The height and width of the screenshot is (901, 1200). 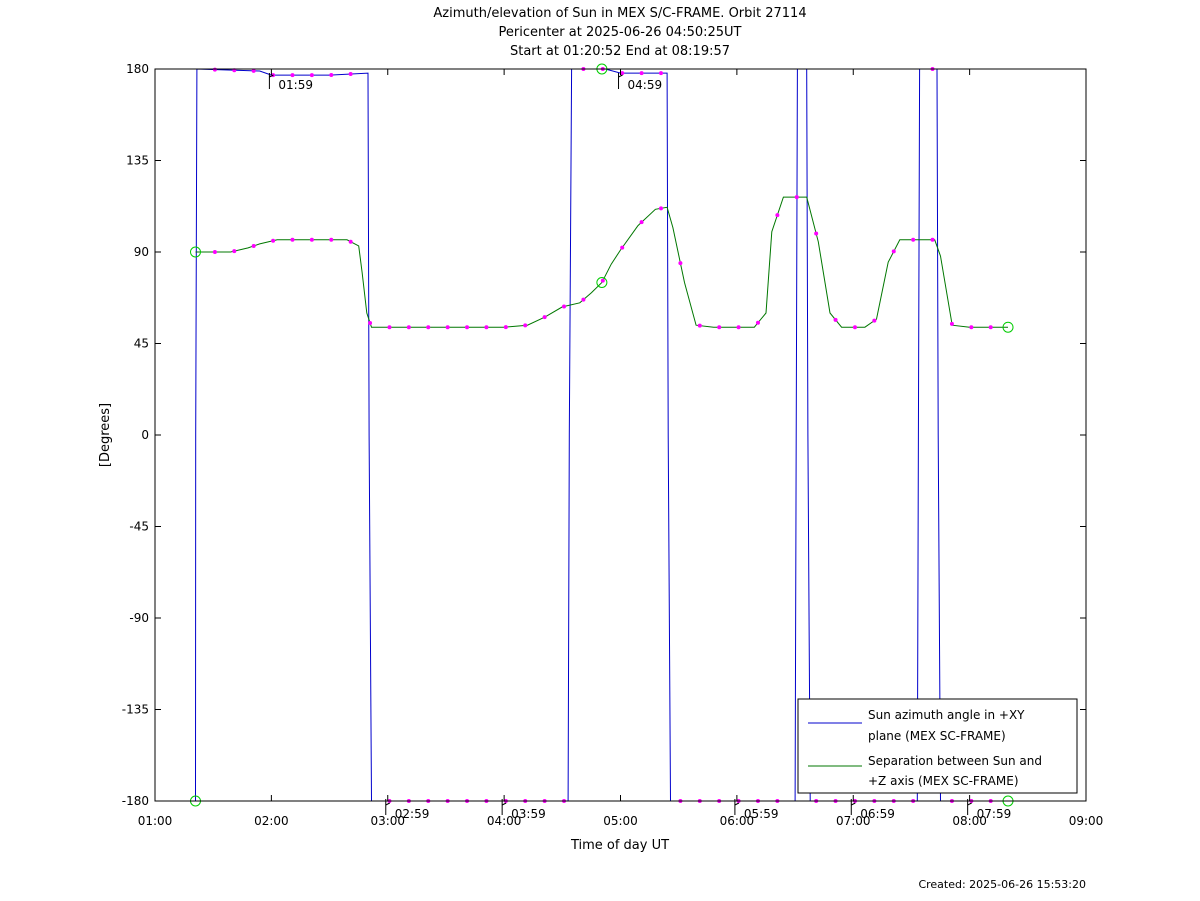 I want to click on x-tick-label: 06:00, so click(x=737, y=821).